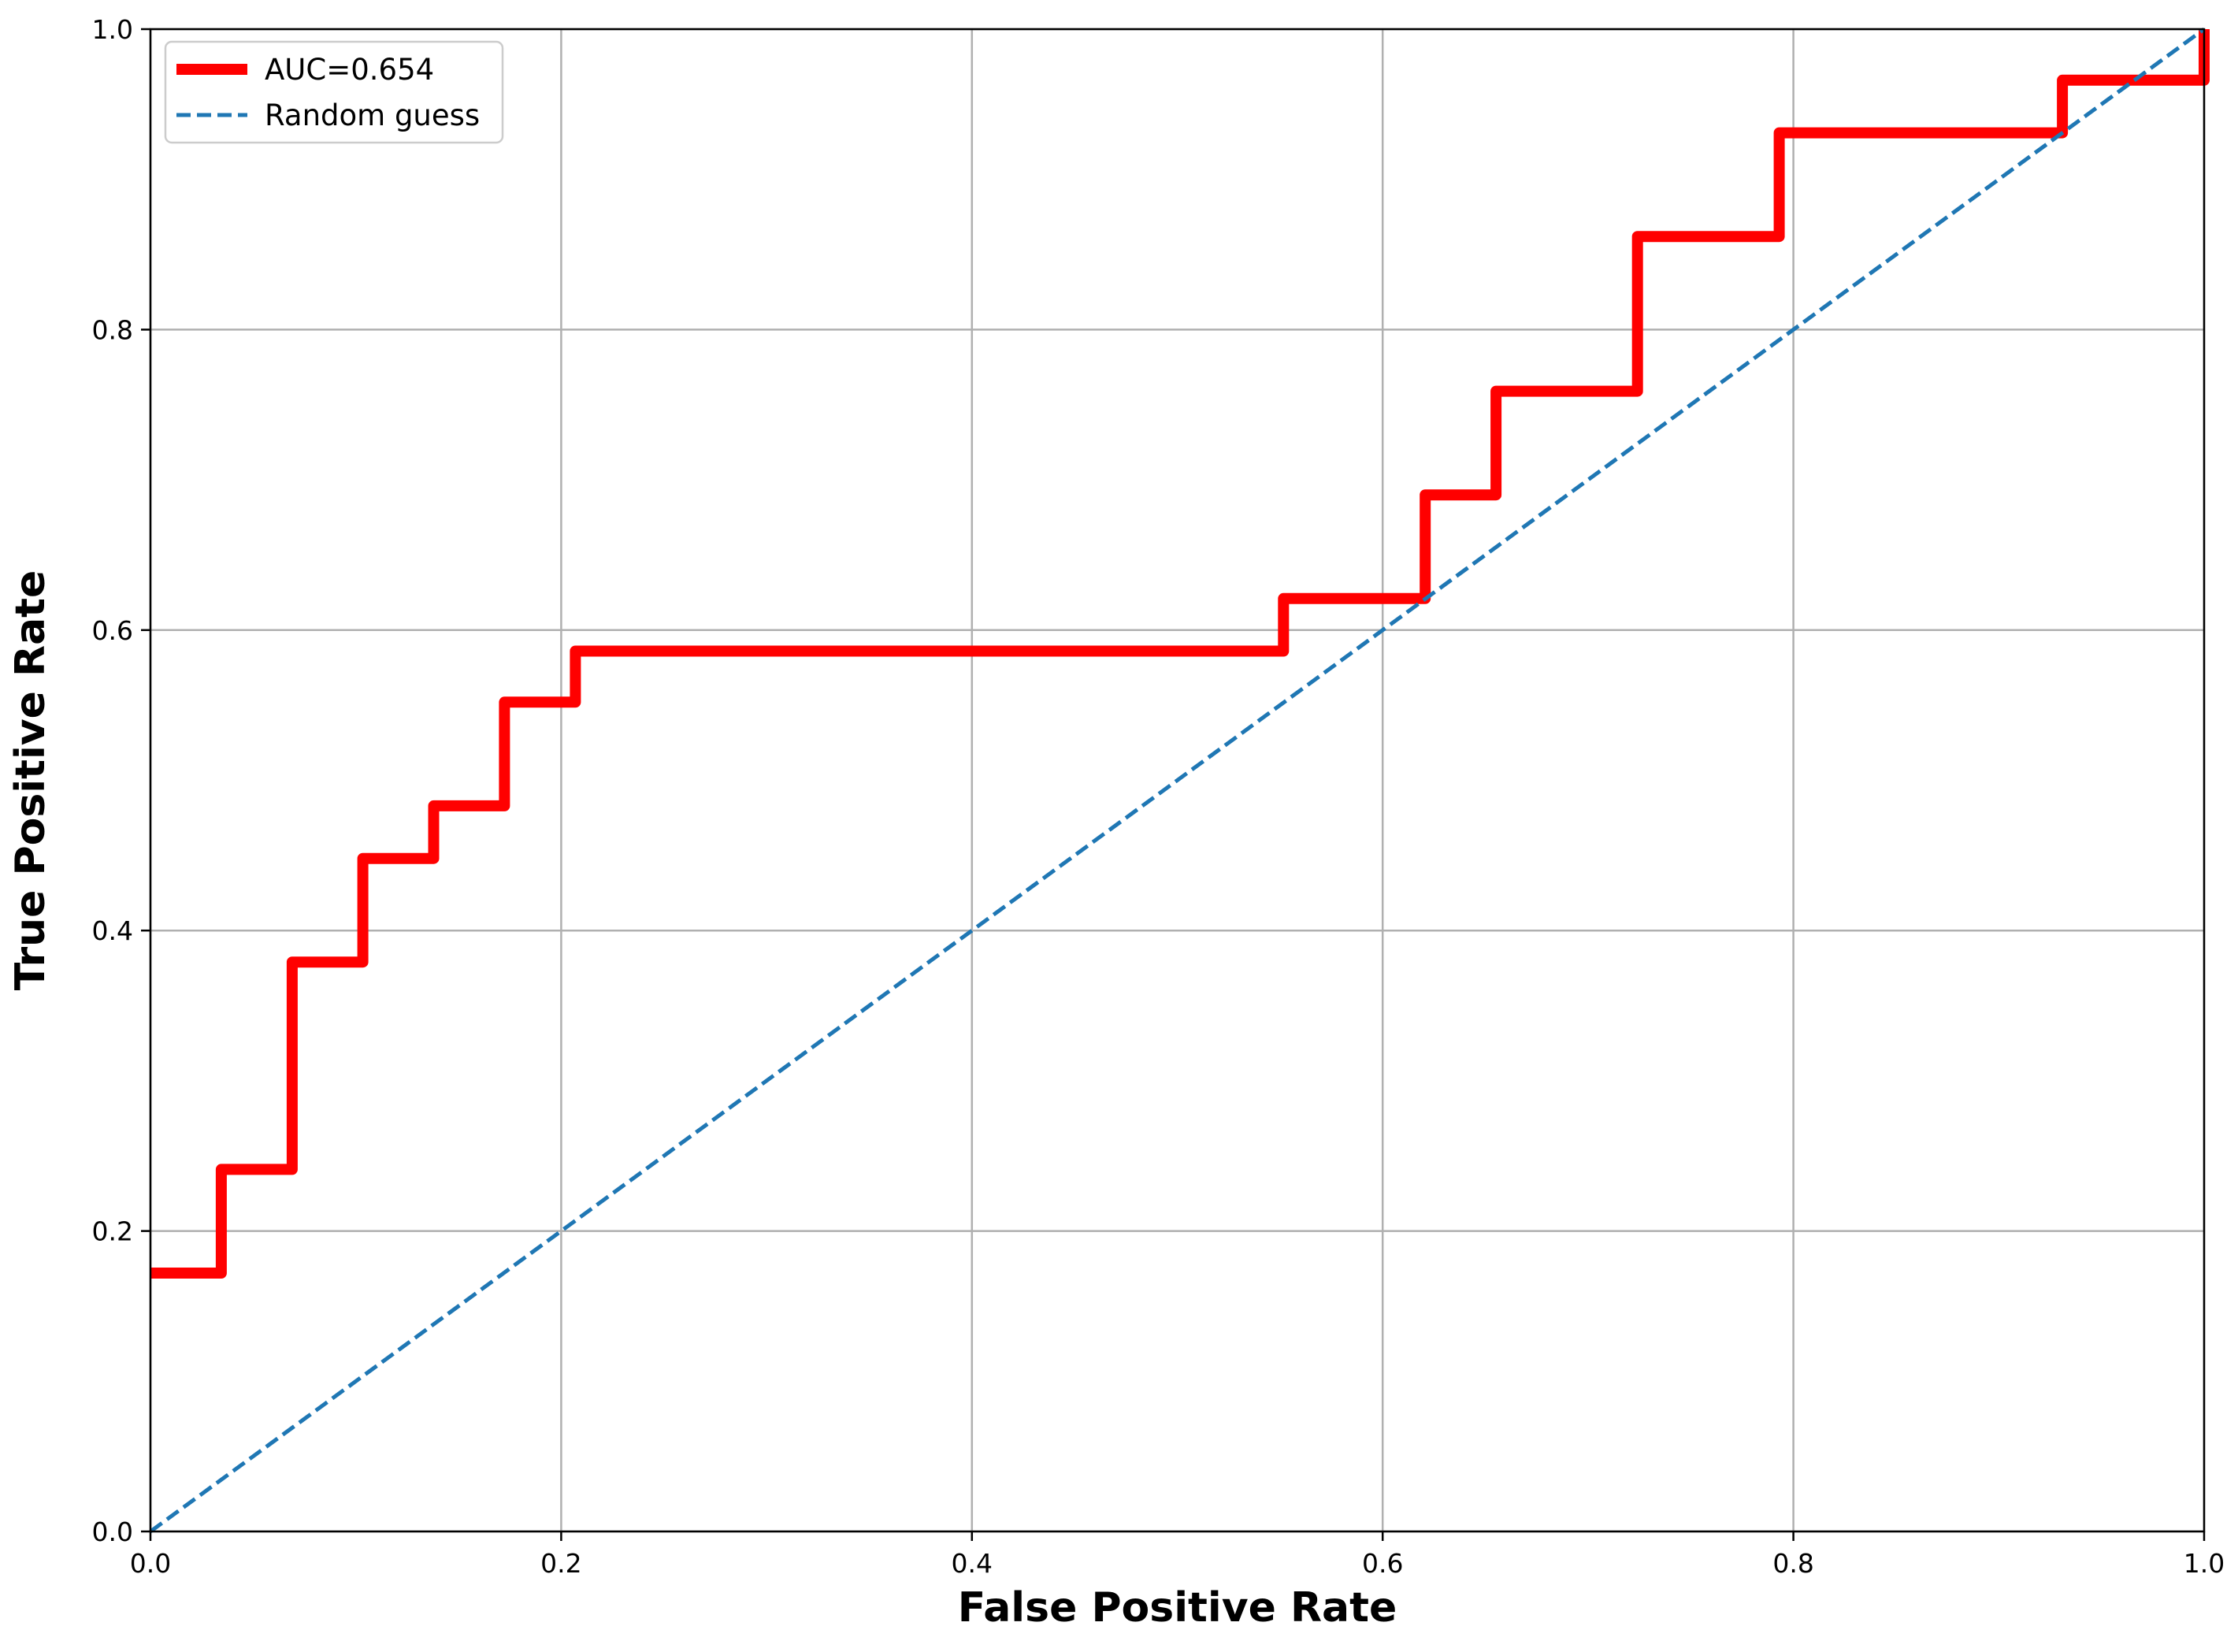 The width and height of the screenshot is (2238, 1652). Describe the element at coordinates (150, 1563) in the screenshot. I see `x-tick-label: 0.0` at that location.